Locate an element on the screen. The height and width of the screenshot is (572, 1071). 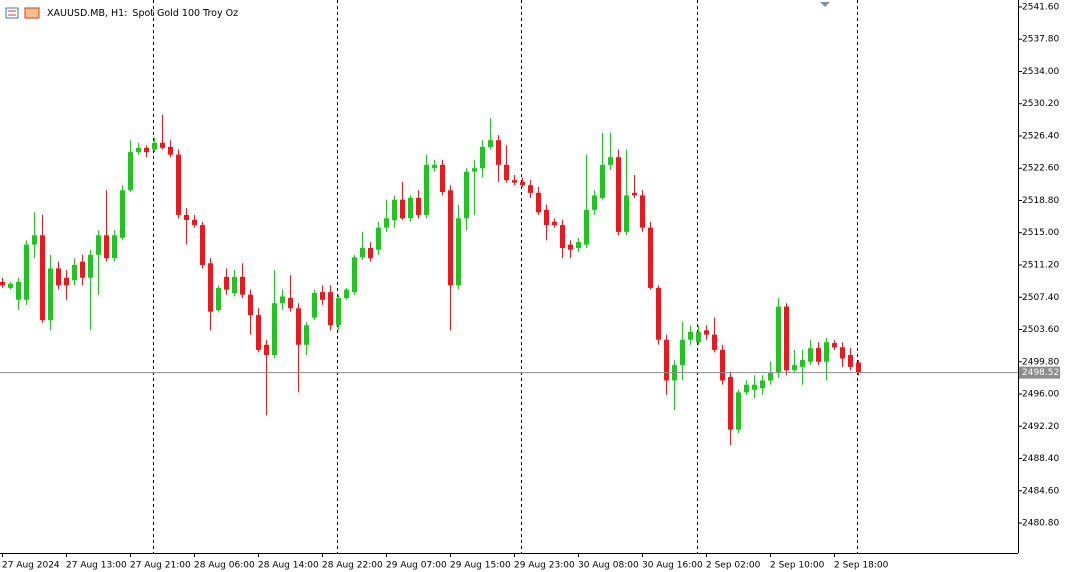
last-price-label: 2498.52 is located at coordinates (1040, 373).